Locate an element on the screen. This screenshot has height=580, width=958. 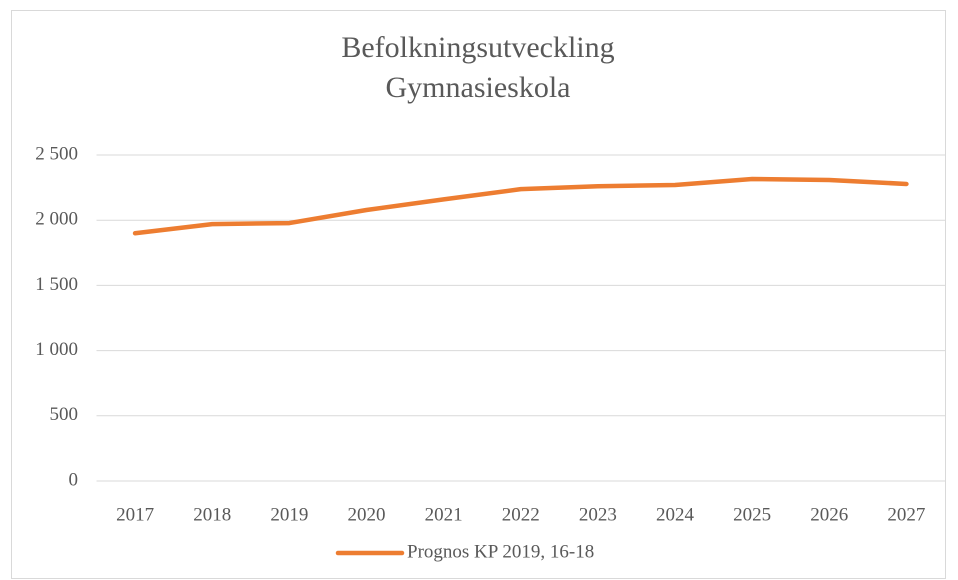
y-tick-label: 2 500 is located at coordinates (56, 153).